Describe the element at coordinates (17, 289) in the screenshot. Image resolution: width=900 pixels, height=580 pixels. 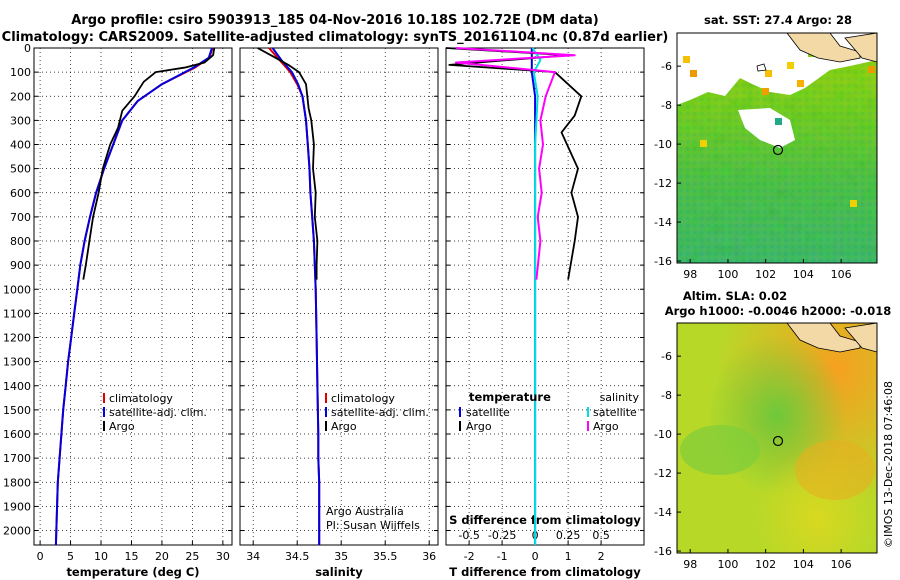
I see `depth-tick-label: 1000` at that location.